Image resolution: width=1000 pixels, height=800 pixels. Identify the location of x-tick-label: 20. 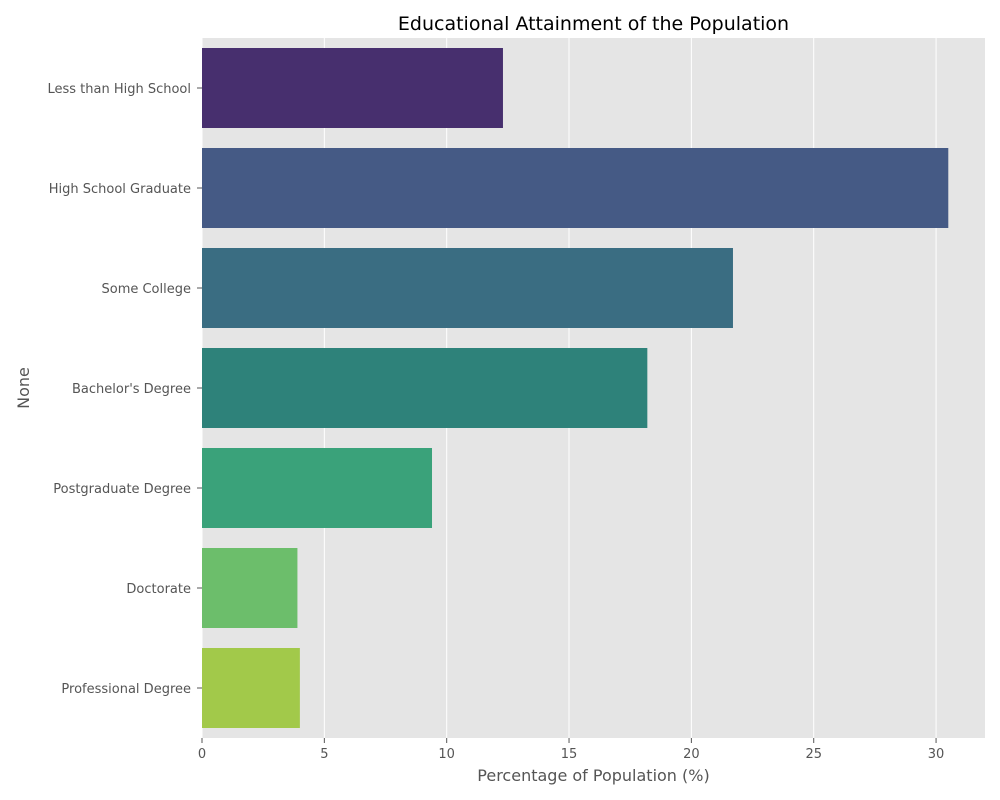
(691, 754).